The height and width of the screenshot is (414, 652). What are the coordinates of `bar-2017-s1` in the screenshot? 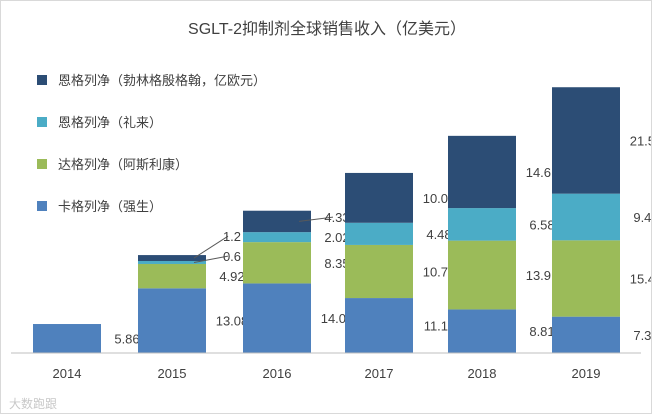 It's located at (379, 271).